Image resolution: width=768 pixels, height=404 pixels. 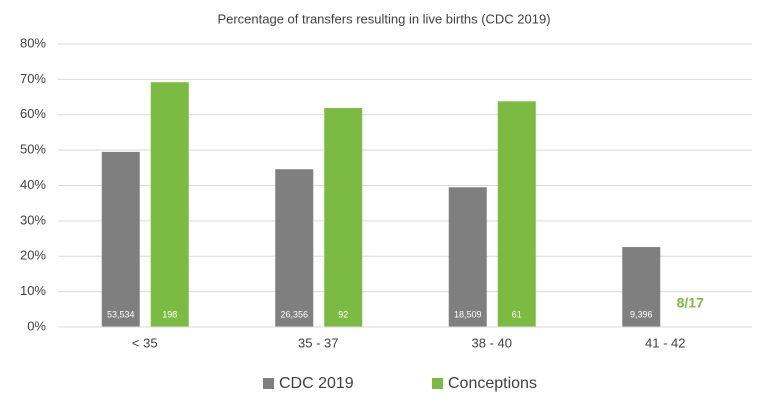 What do you see at coordinates (33, 184) in the screenshot?
I see `y-tick-label: 40%` at bounding box center [33, 184].